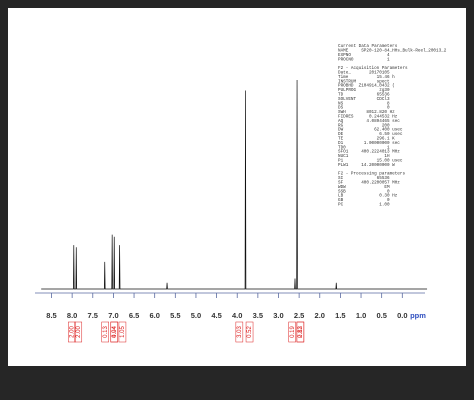 This screenshot has height=400, width=474. Describe the element at coordinates (134, 315) in the screenshot. I see `x-tick-label: 6.5` at that location.